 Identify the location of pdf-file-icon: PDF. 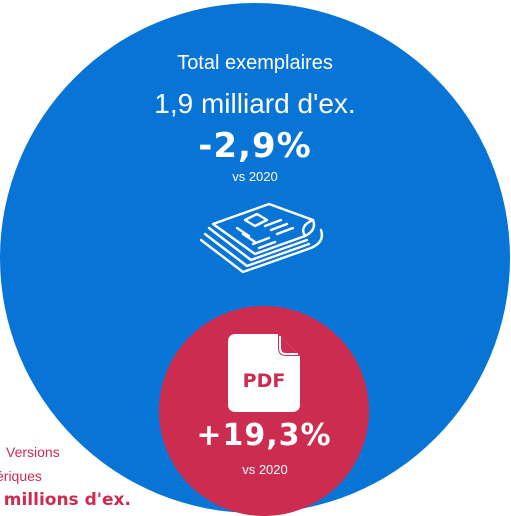
(264, 373).